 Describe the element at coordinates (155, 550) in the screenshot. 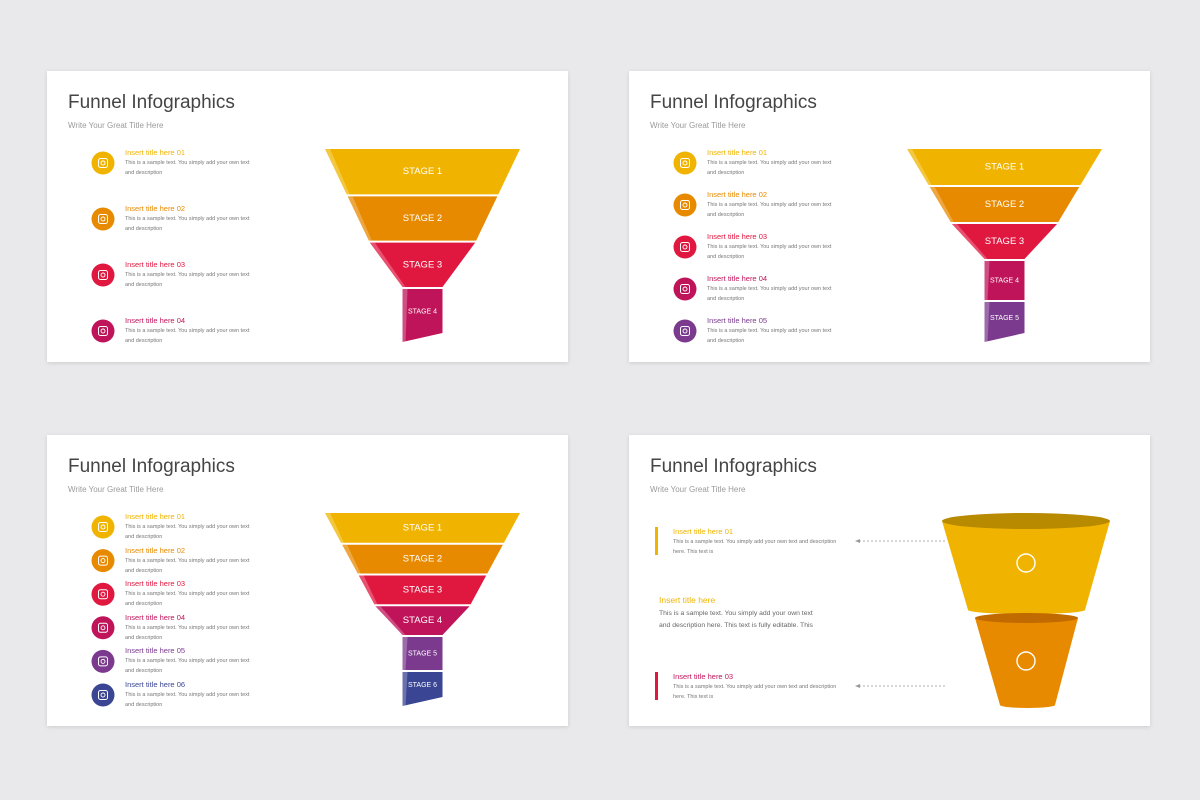

I see `item-title: Insert title here 02` at that location.